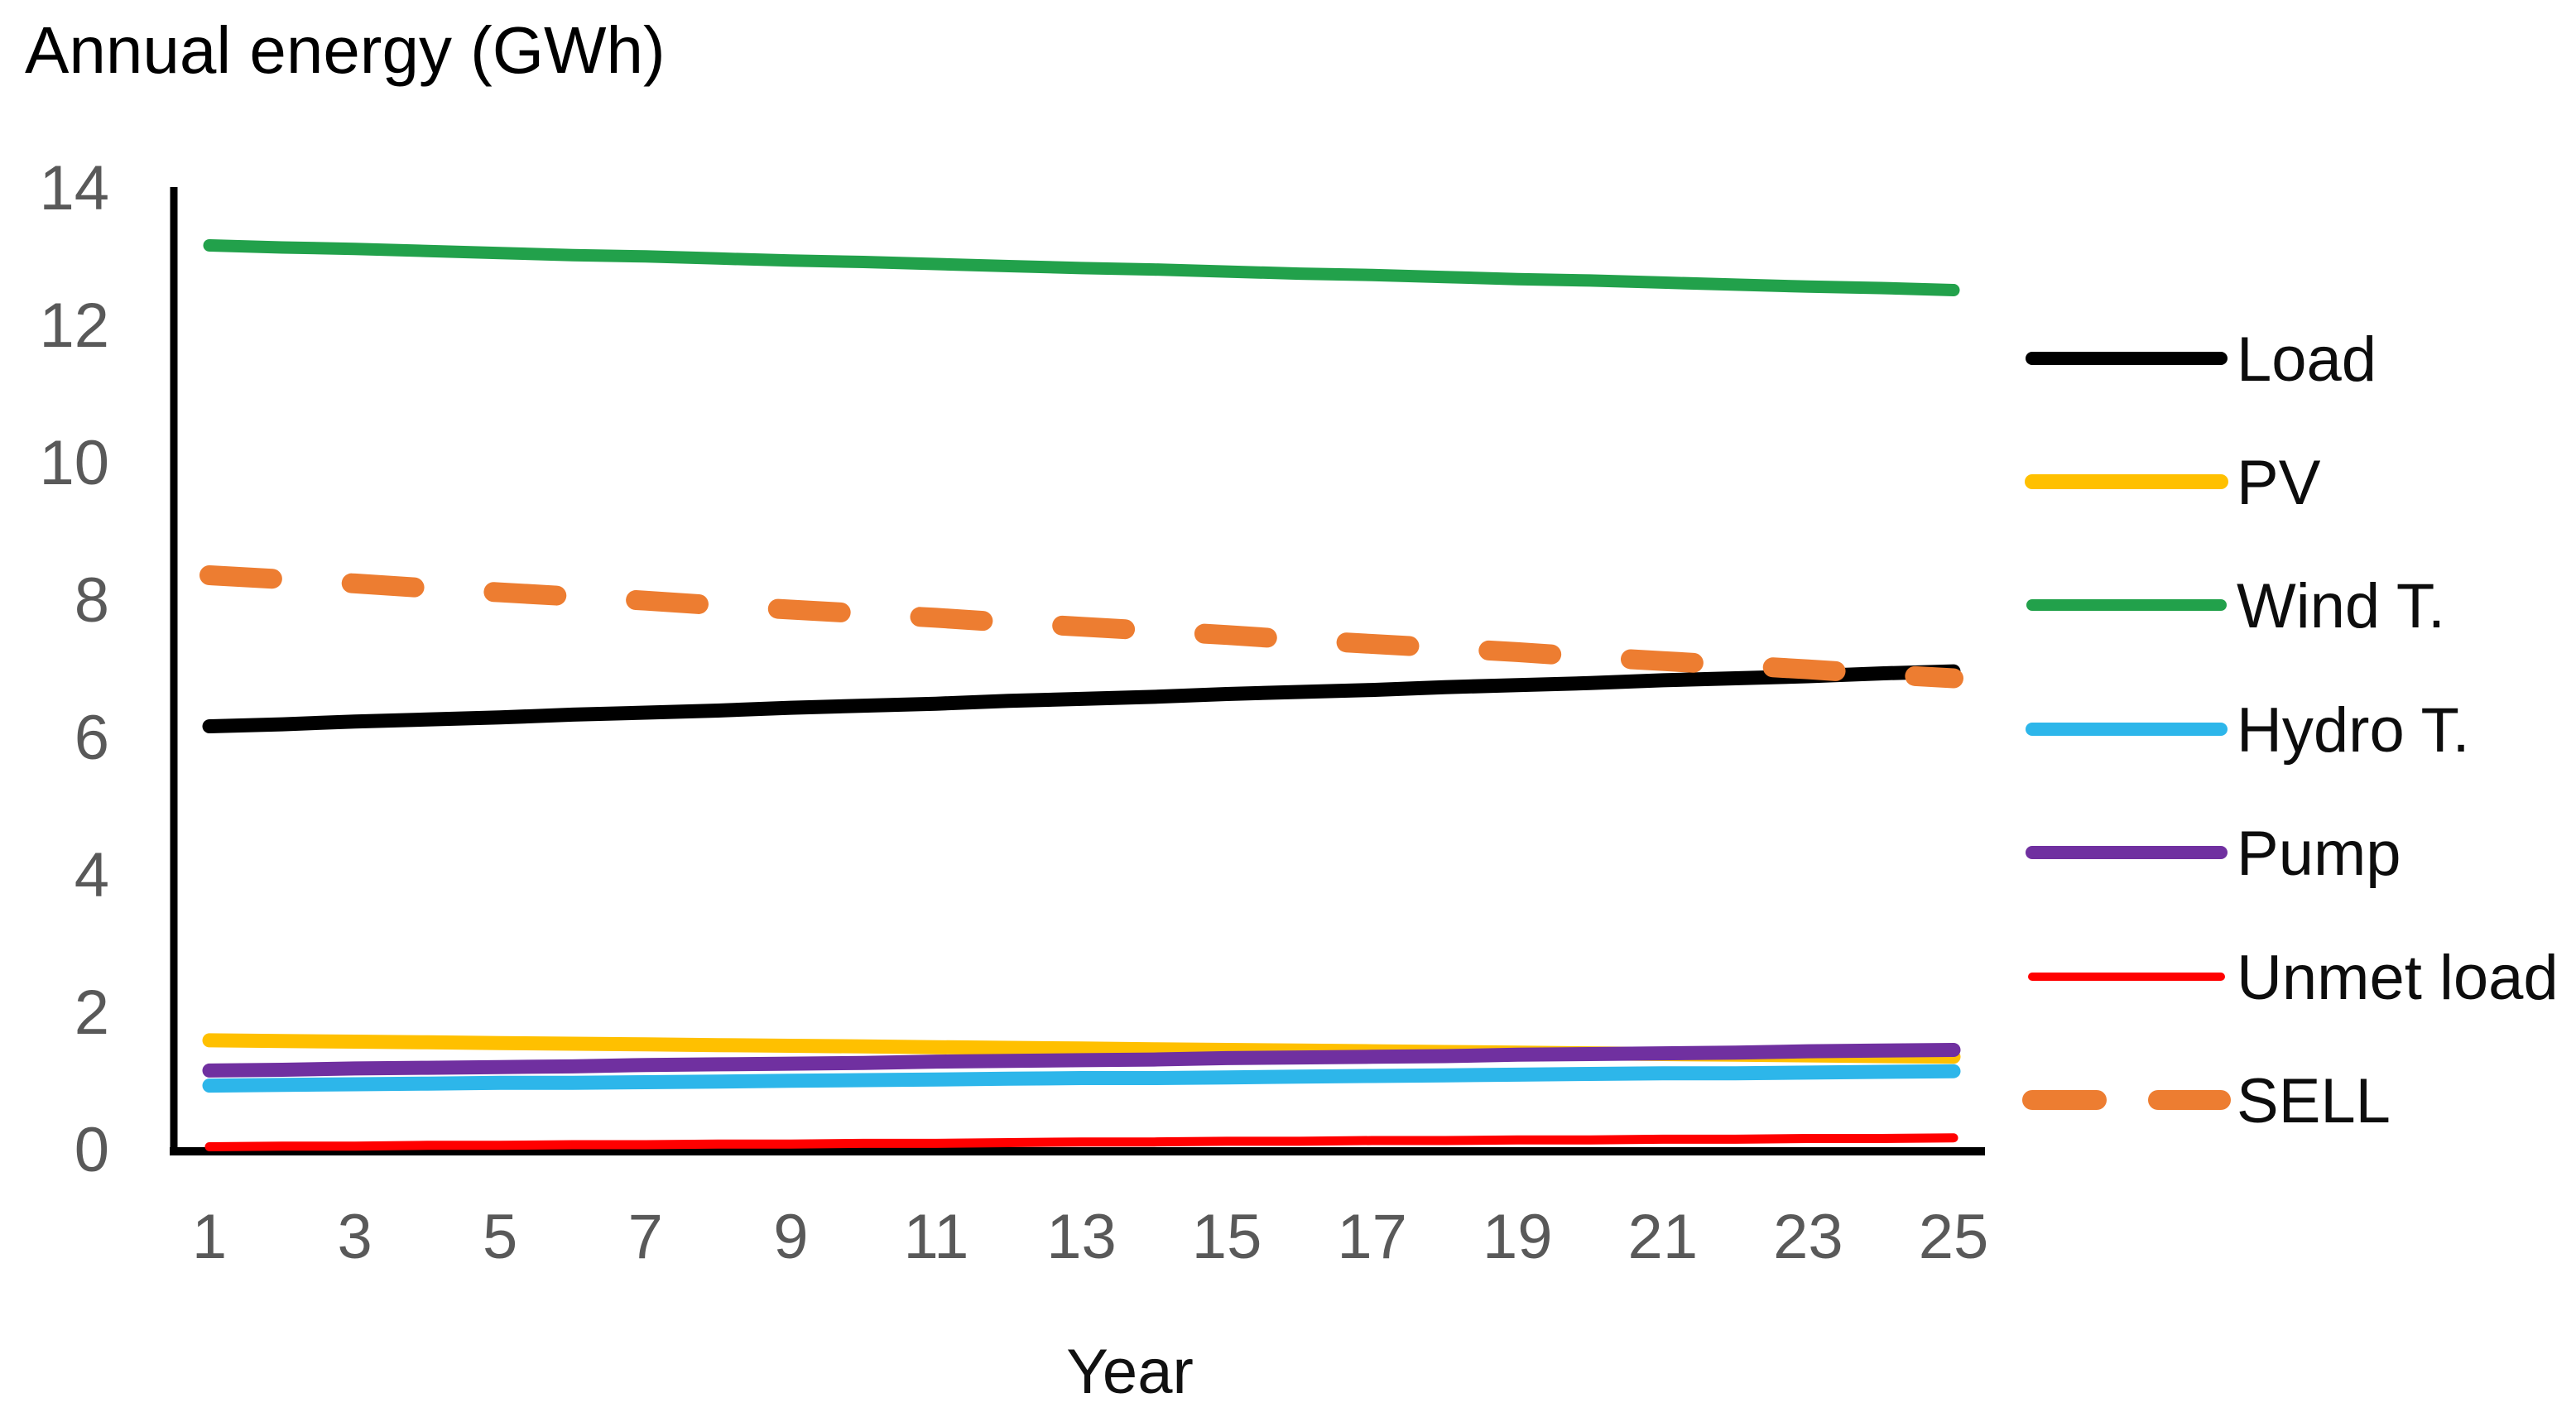 This screenshot has height=1417, width=2576. What do you see at coordinates (2398, 978) in the screenshot?
I see `legend-label-unmet-load: Unmet load` at bounding box center [2398, 978].